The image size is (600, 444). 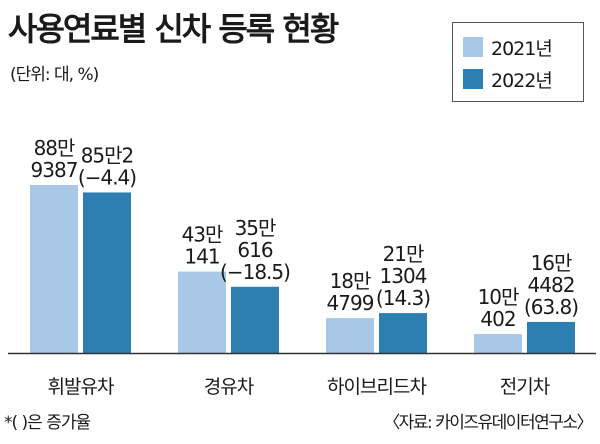 What do you see at coordinates (551, 285) in the screenshot?
I see `data-label-2022-3-1: 4482` at bounding box center [551, 285].